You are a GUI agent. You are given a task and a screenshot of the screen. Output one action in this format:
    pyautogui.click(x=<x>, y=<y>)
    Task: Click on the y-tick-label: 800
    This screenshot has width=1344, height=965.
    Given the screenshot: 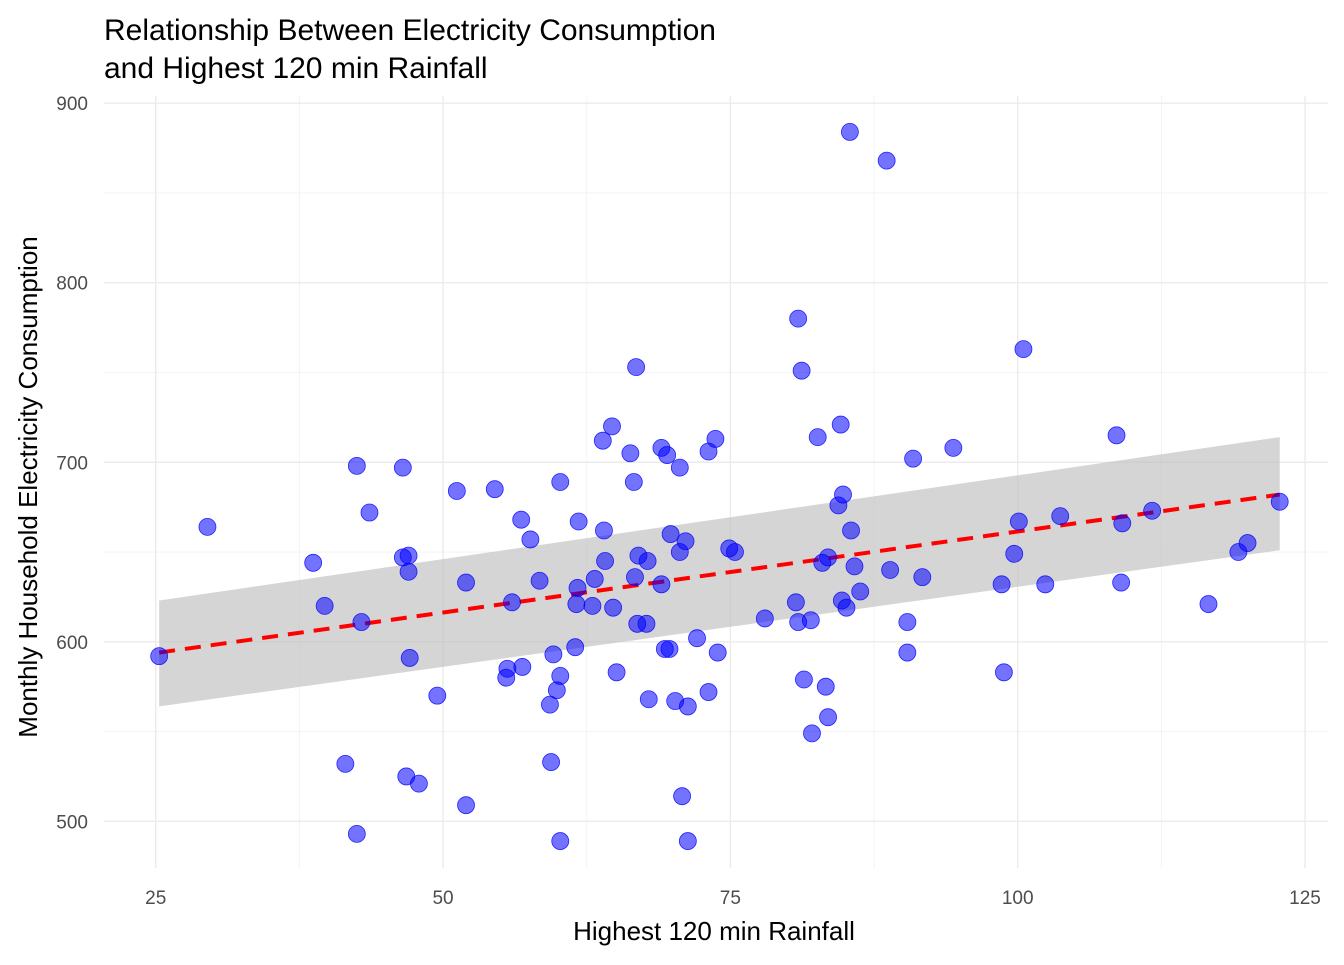 What is the action you would take?
    pyautogui.click(x=72, y=284)
    